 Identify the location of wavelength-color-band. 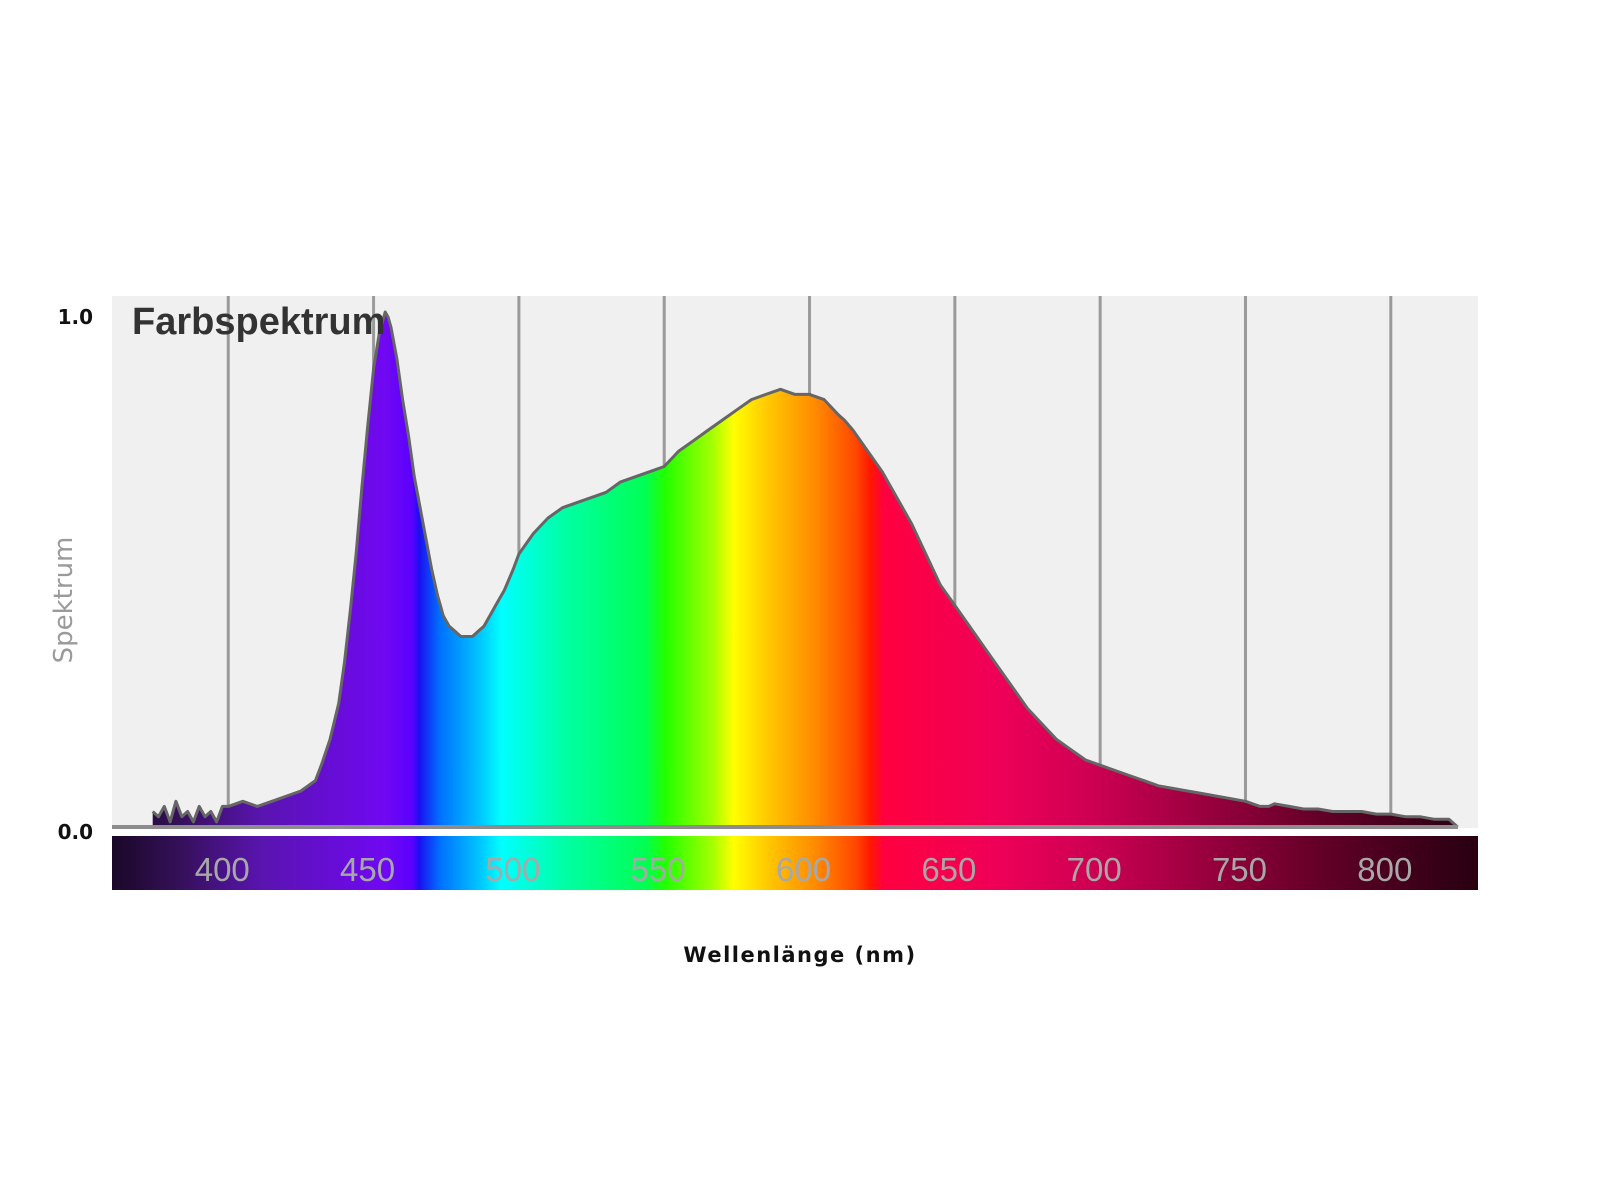
(795, 863).